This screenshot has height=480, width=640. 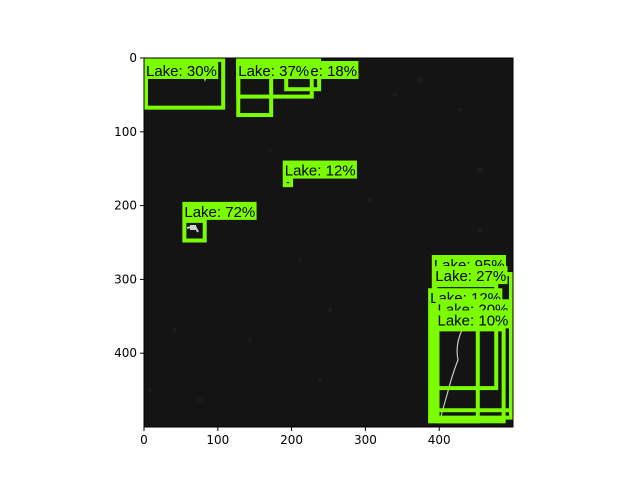 I want to click on y-tick-label: 300, so click(x=125, y=279).